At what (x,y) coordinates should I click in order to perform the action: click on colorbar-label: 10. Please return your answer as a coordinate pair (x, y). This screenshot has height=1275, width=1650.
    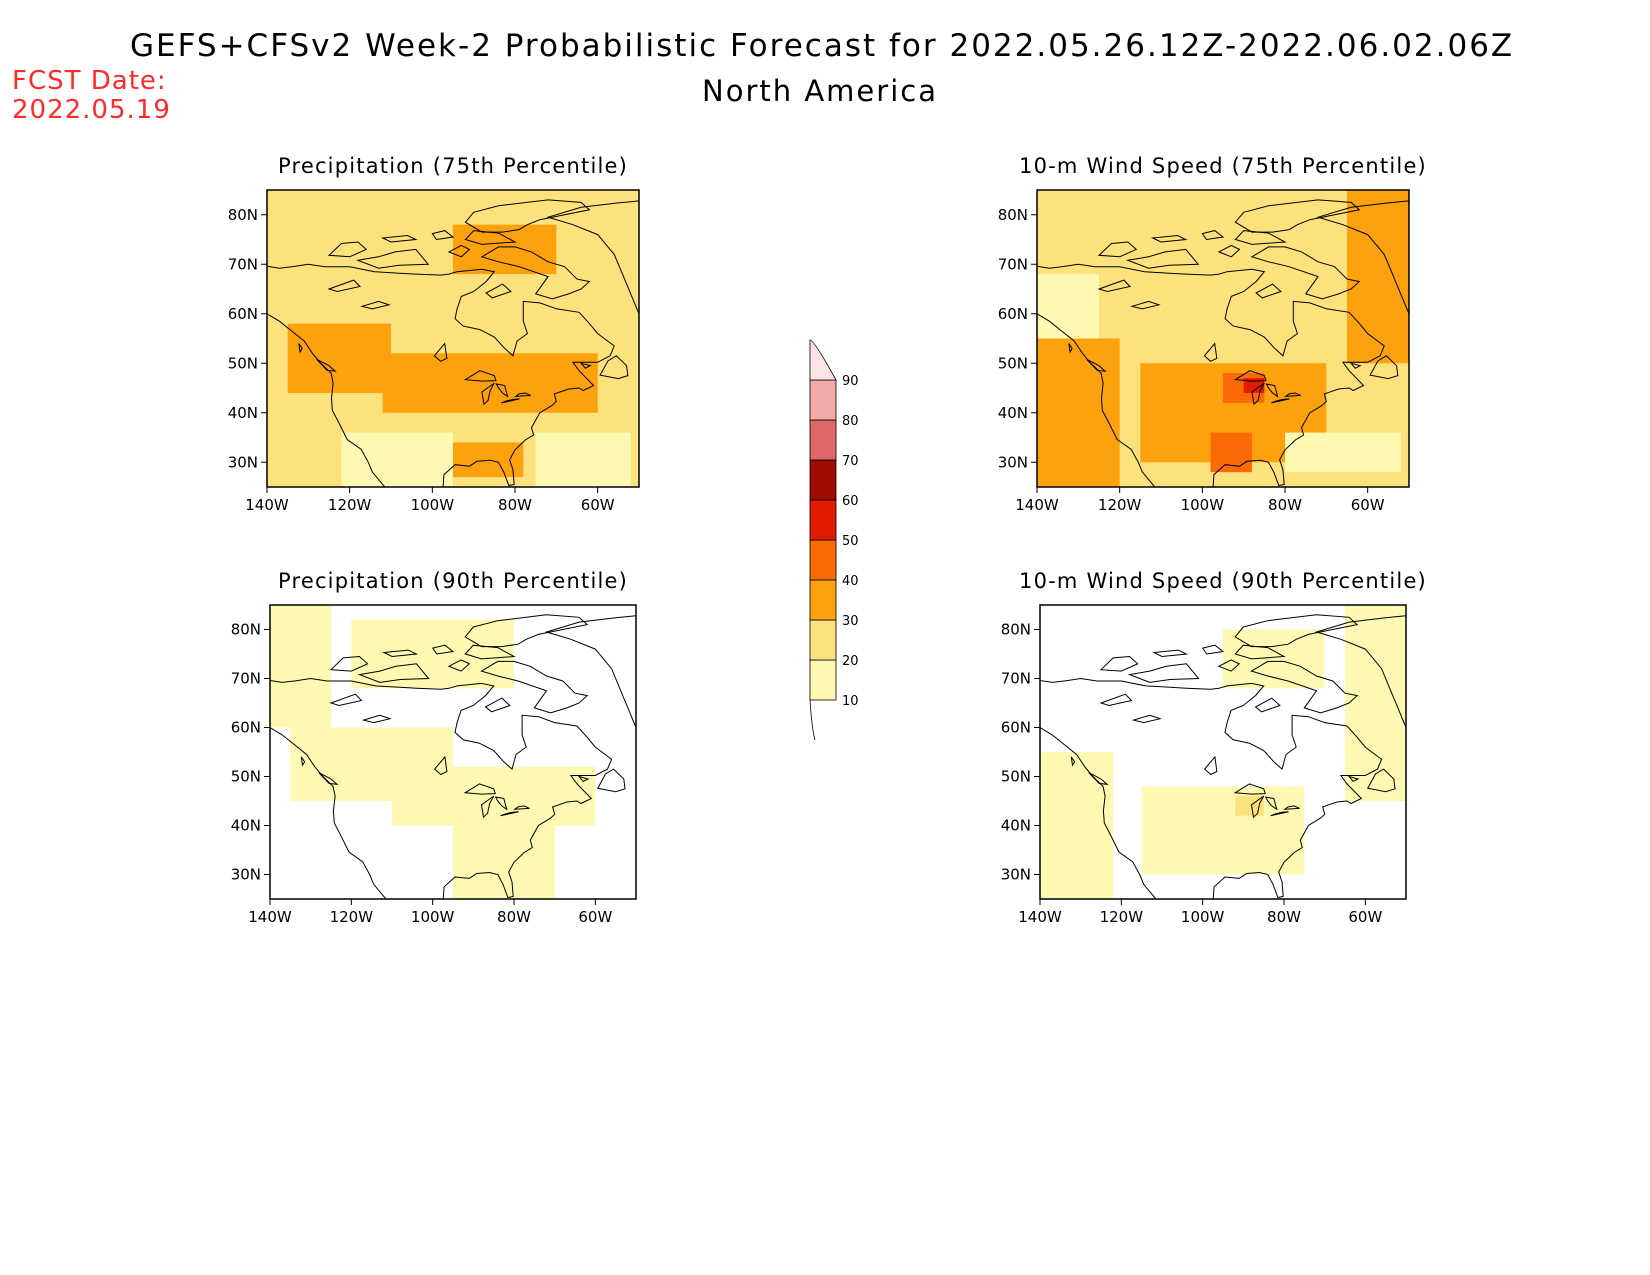
    Looking at the image, I should click on (850, 701).